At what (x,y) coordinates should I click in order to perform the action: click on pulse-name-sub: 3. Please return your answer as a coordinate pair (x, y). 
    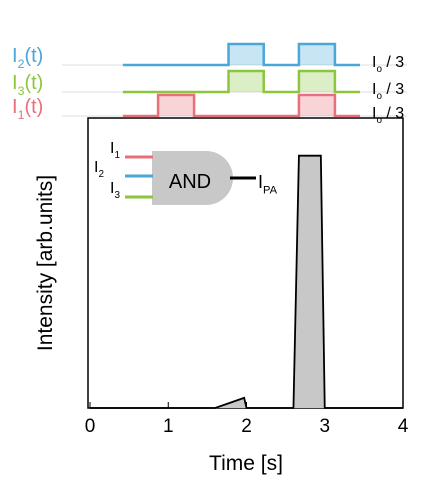
    Looking at the image, I should click on (21, 91).